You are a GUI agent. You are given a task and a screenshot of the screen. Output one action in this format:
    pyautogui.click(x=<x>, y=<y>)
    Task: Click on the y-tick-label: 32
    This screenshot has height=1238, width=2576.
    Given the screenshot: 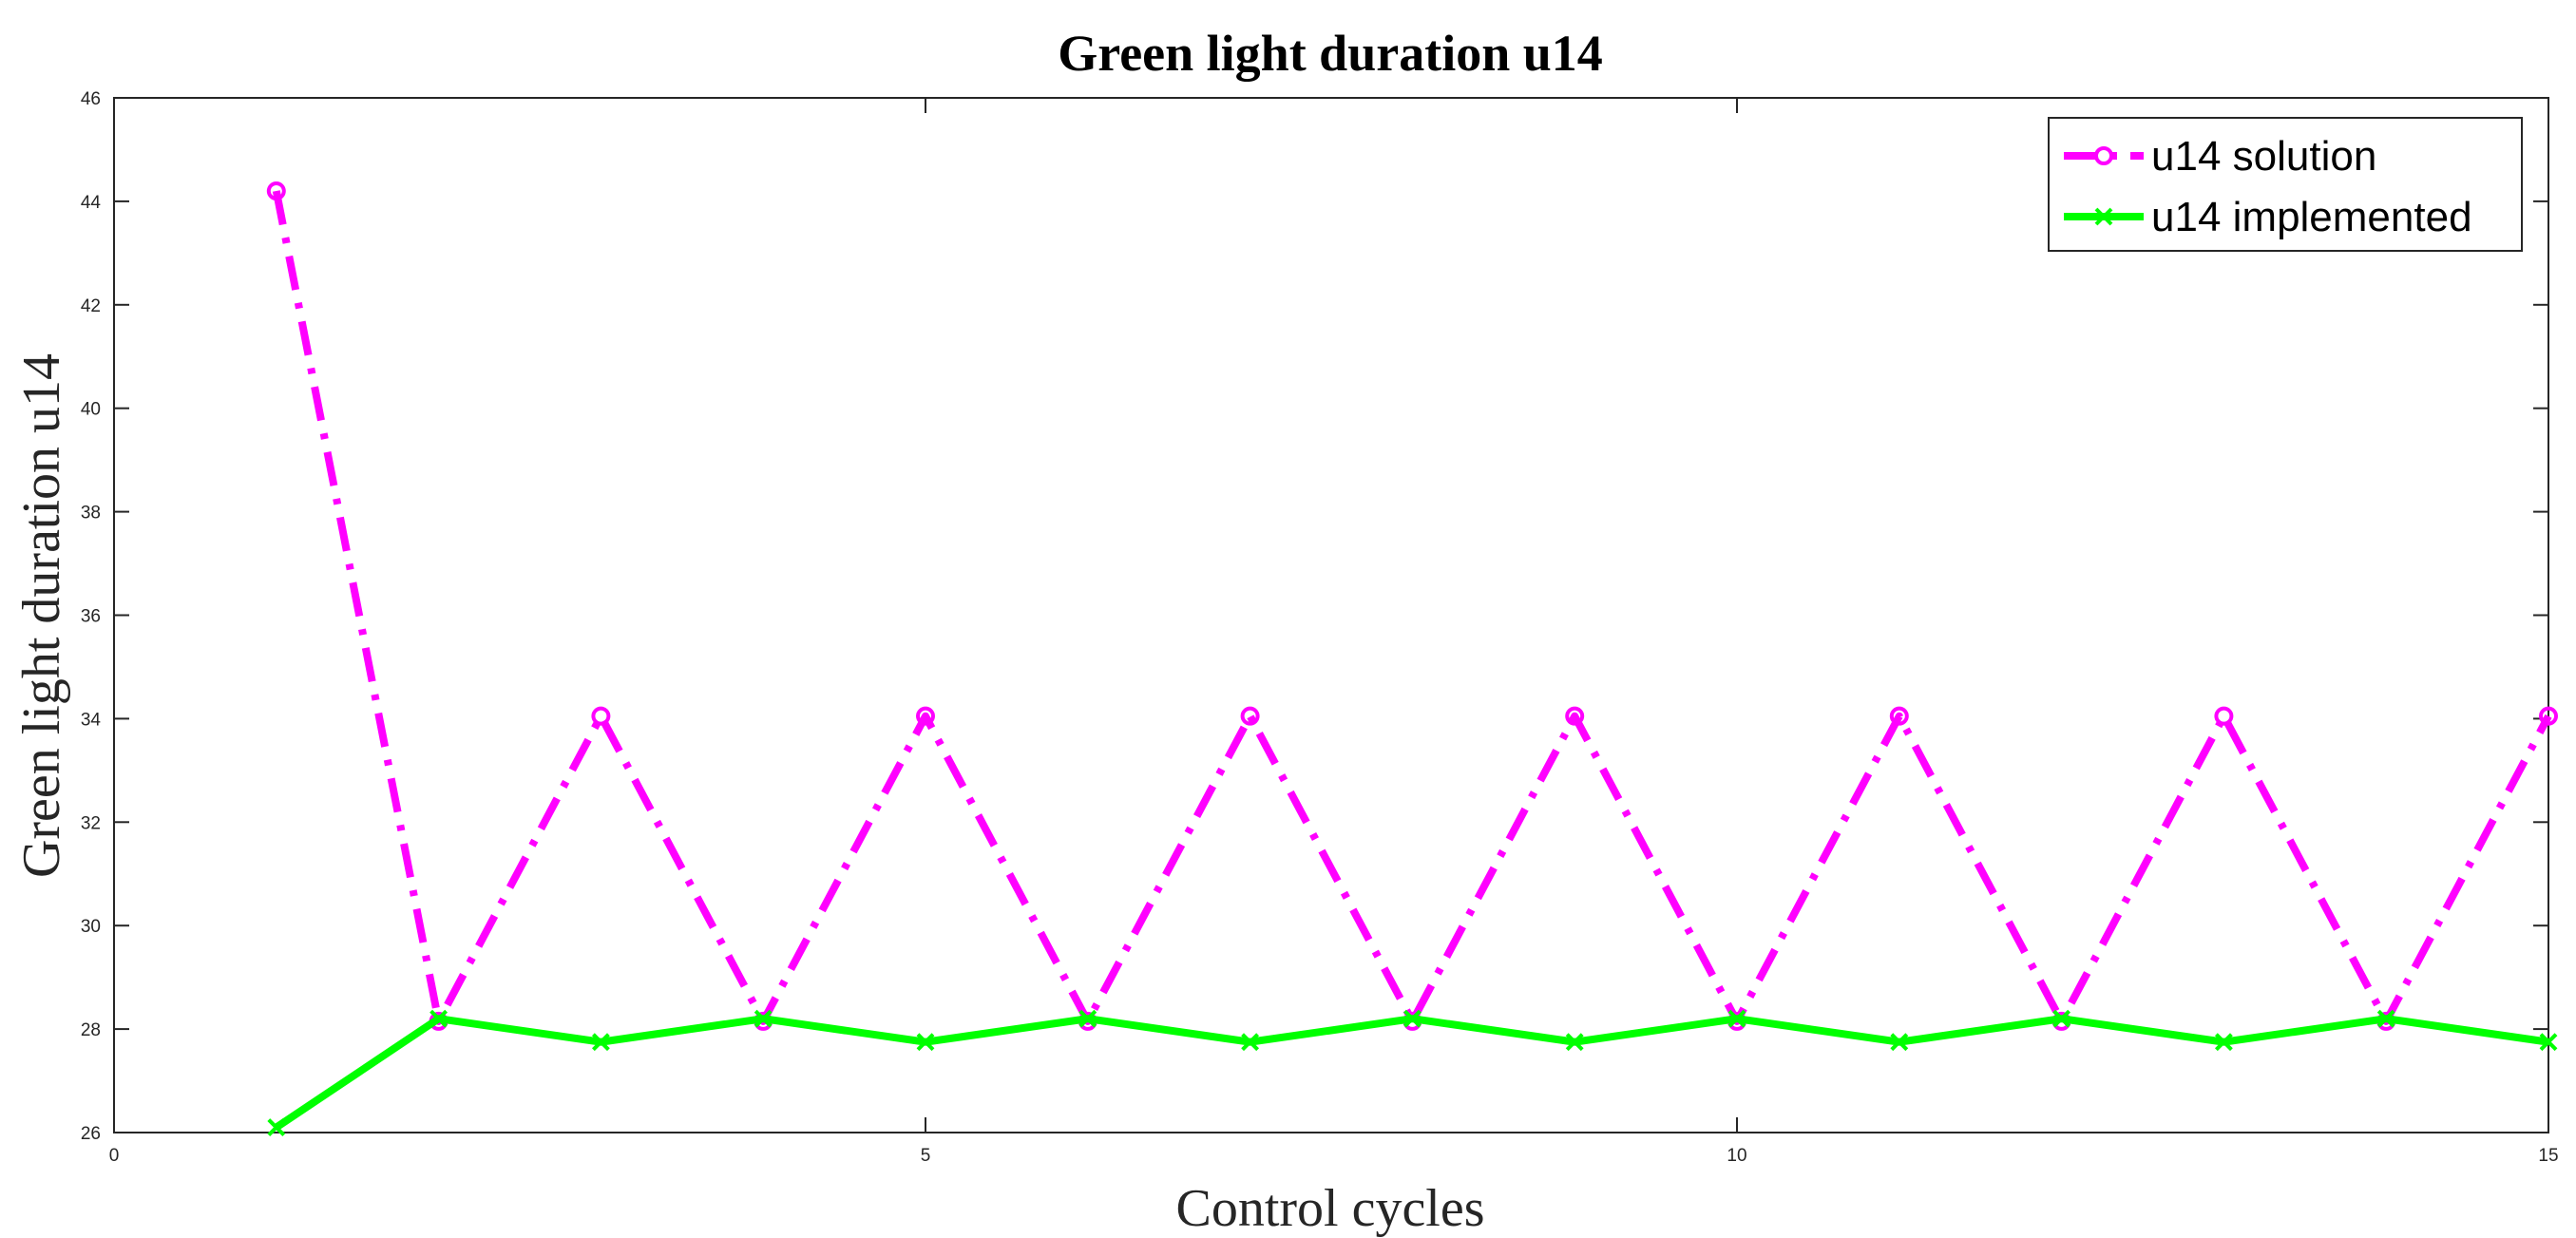 What is the action you would take?
    pyautogui.click(x=91, y=823)
    